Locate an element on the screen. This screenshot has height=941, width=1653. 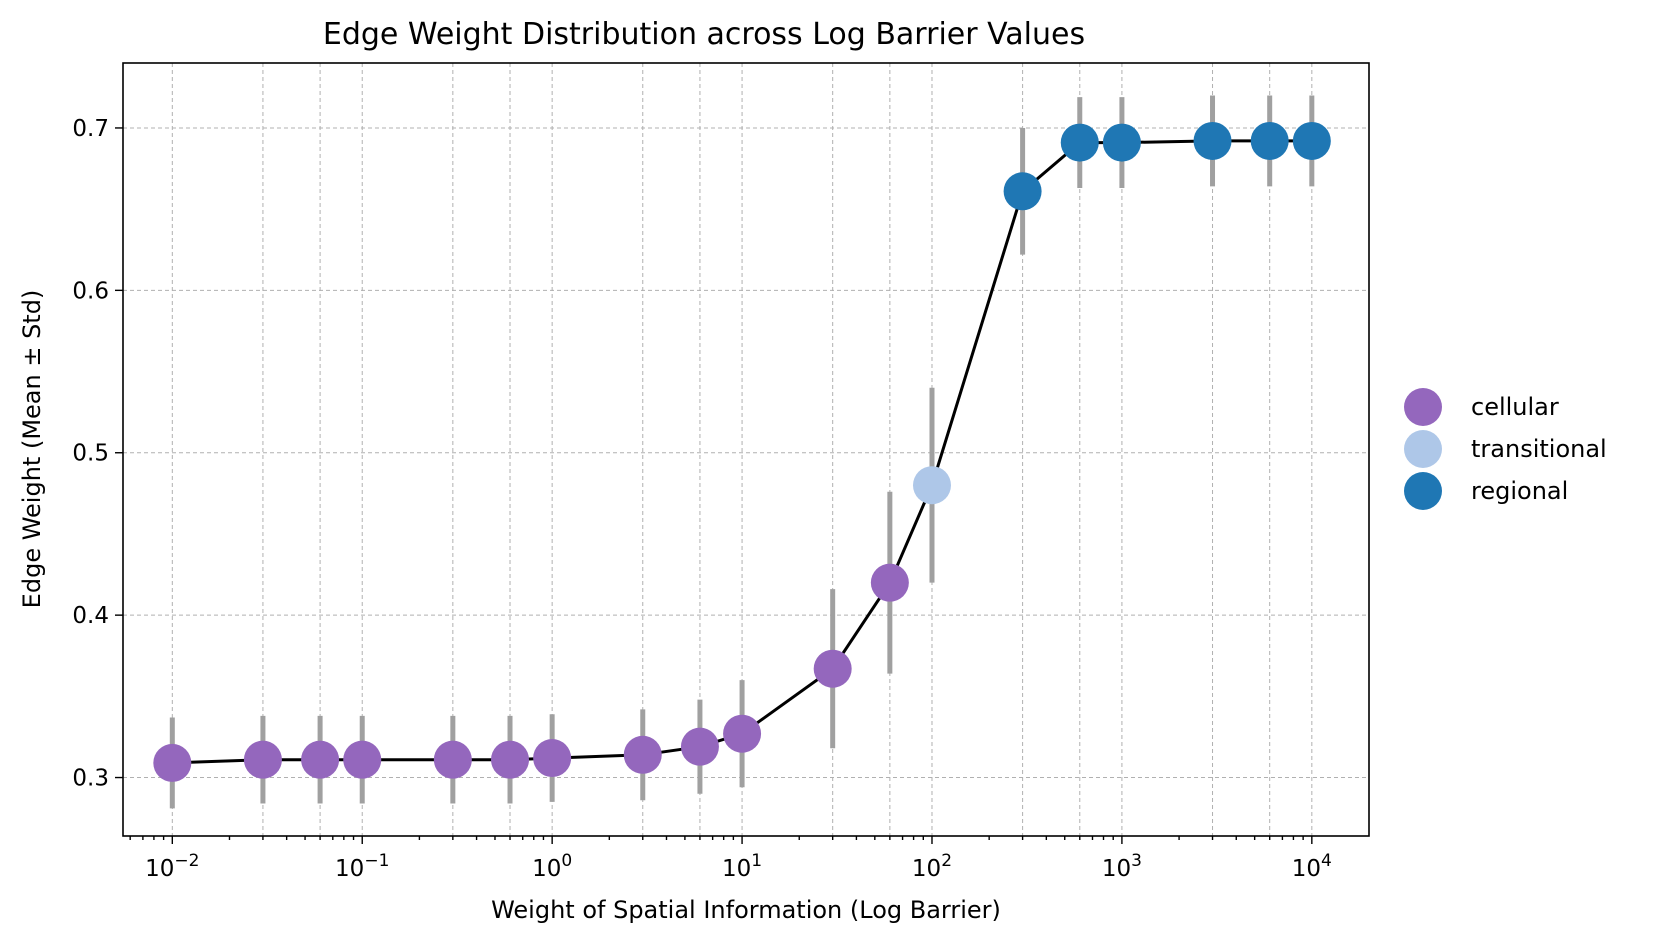
x-tick-exponent: 3 is located at coordinates (1136, 861).